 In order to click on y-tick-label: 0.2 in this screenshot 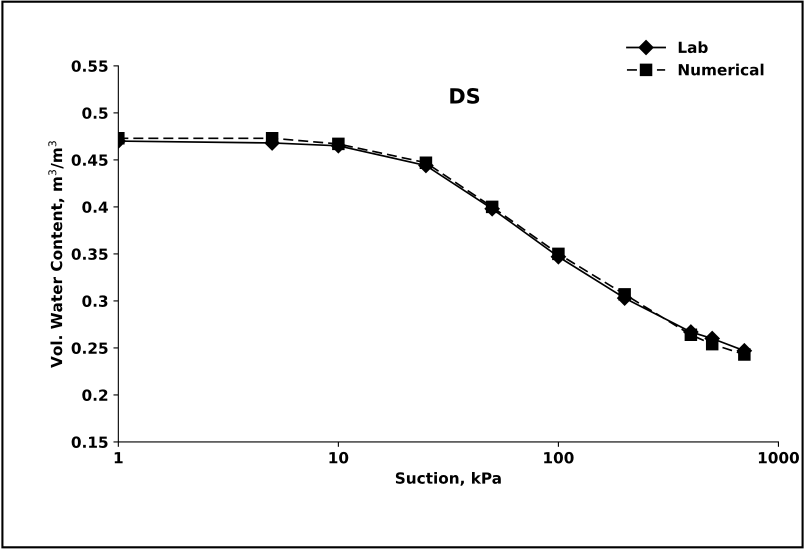, I will do `click(95, 395)`.